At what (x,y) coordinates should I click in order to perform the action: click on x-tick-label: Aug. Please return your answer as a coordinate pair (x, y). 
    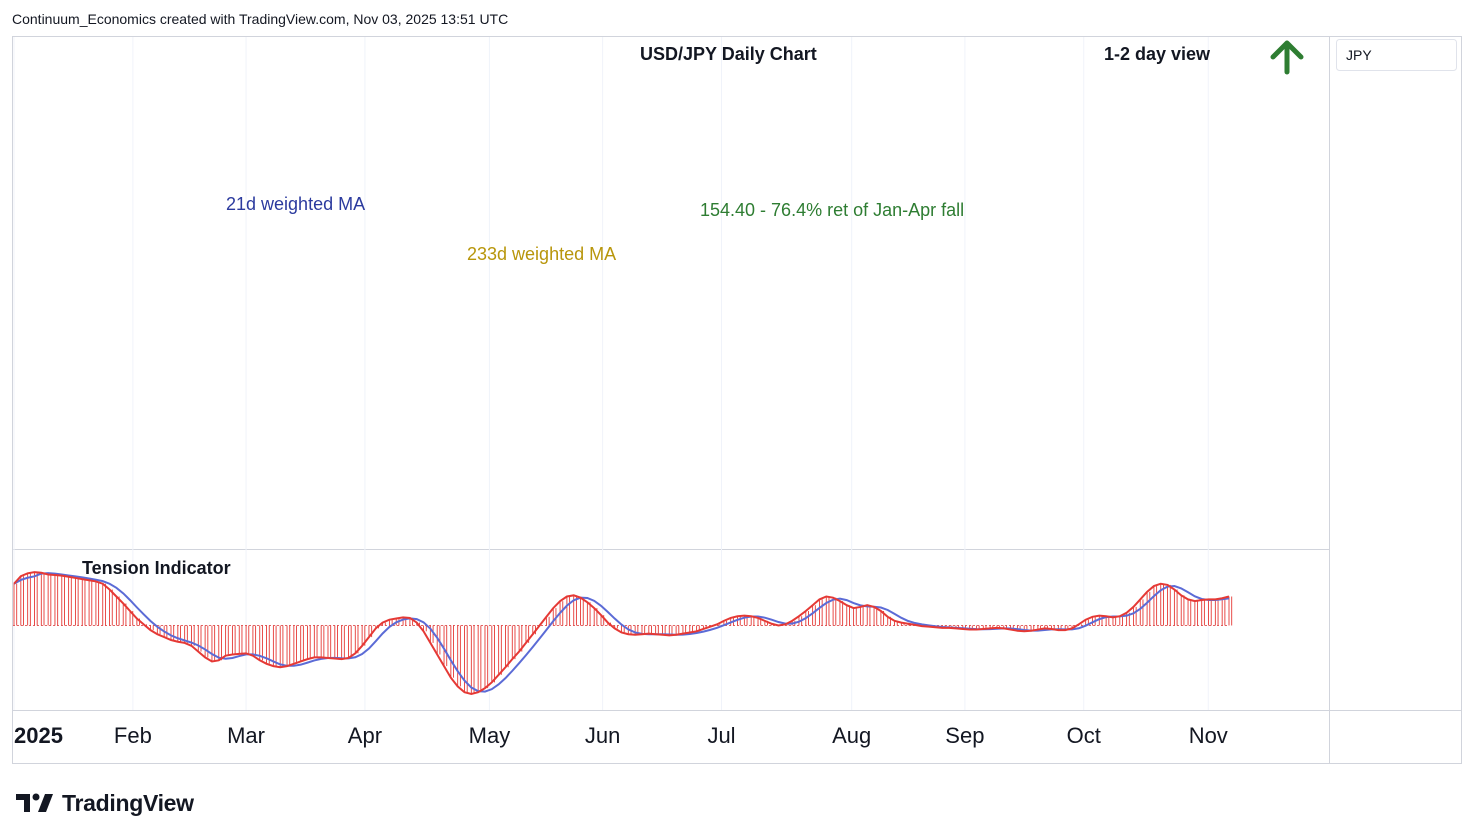
    Looking at the image, I should click on (851, 735).